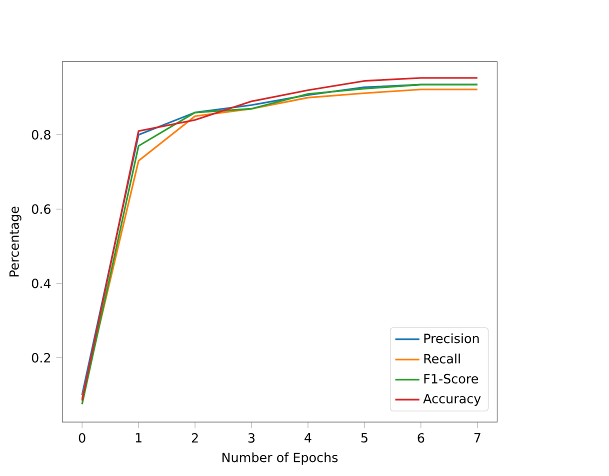  What do you see at coordinates (41, 283) in the screenshot?
I see `y-tick-label: 0.4` at bounding box center [41, 283].